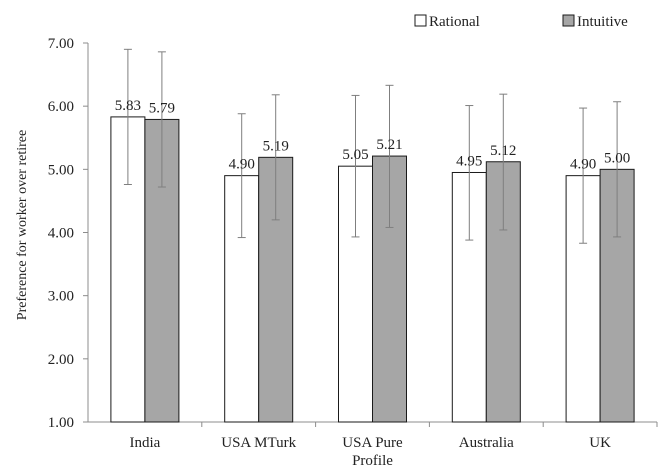  What do you see at coordinates (486, 443) in the screenshot?
I see `category-label: Australia` at bounding box center [486, 443].